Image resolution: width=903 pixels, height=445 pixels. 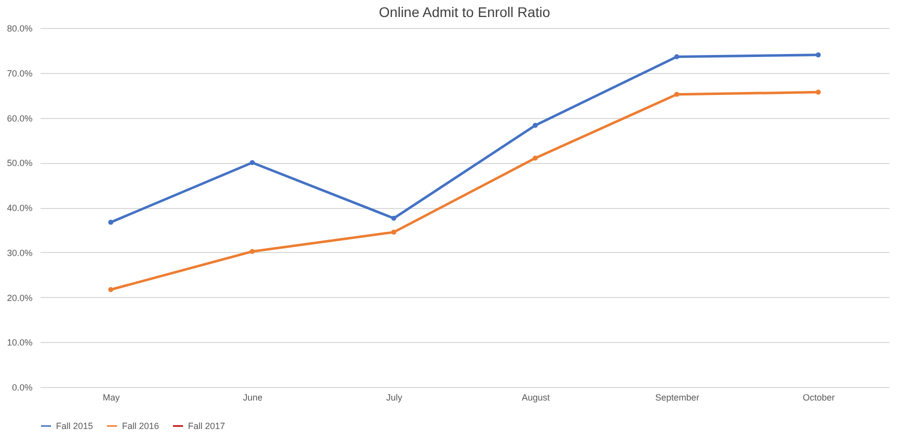 What do you see at coordinates (19, 73) in the screenshot?
I see `y-tick-label: 70.0%` at bounding box center [19, 73].